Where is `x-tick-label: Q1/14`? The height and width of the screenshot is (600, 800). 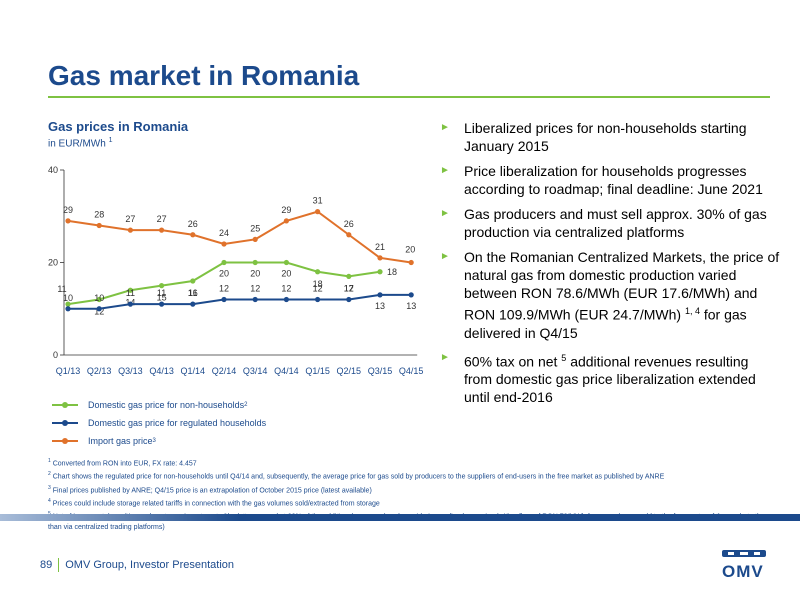 x-tick-label: Q1/14 is located at coordinates (193, 371).